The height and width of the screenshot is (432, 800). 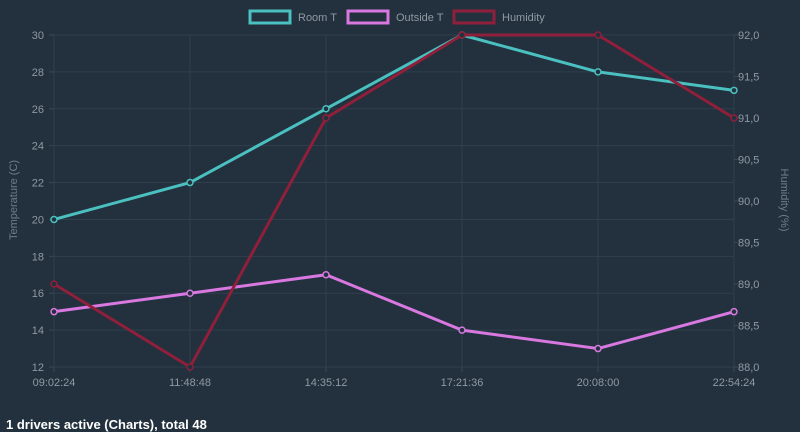 I want to click on x-tick-label: 22:54:24, so click(x=734, y=383).